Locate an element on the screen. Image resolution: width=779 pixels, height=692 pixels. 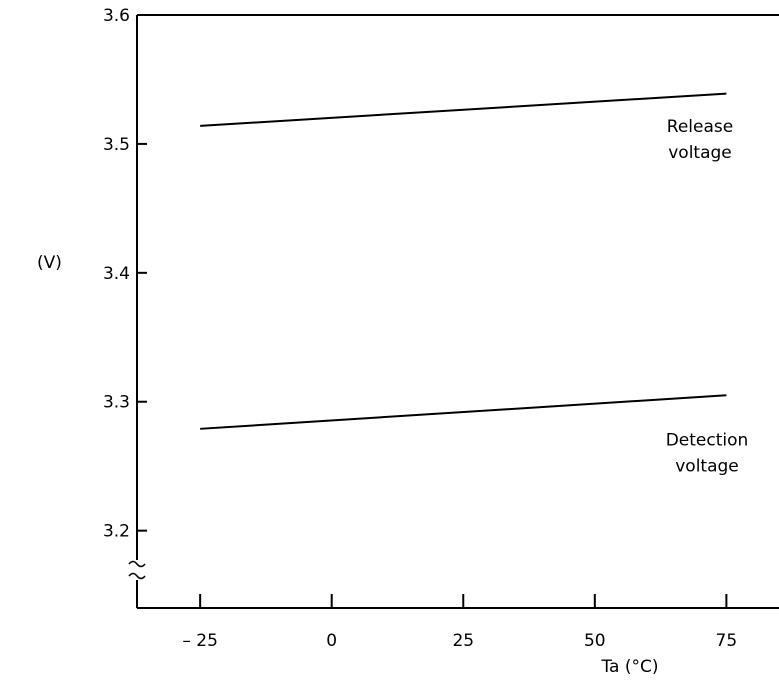
x-tick-label: – 25 is located at coordinates (200, 641).